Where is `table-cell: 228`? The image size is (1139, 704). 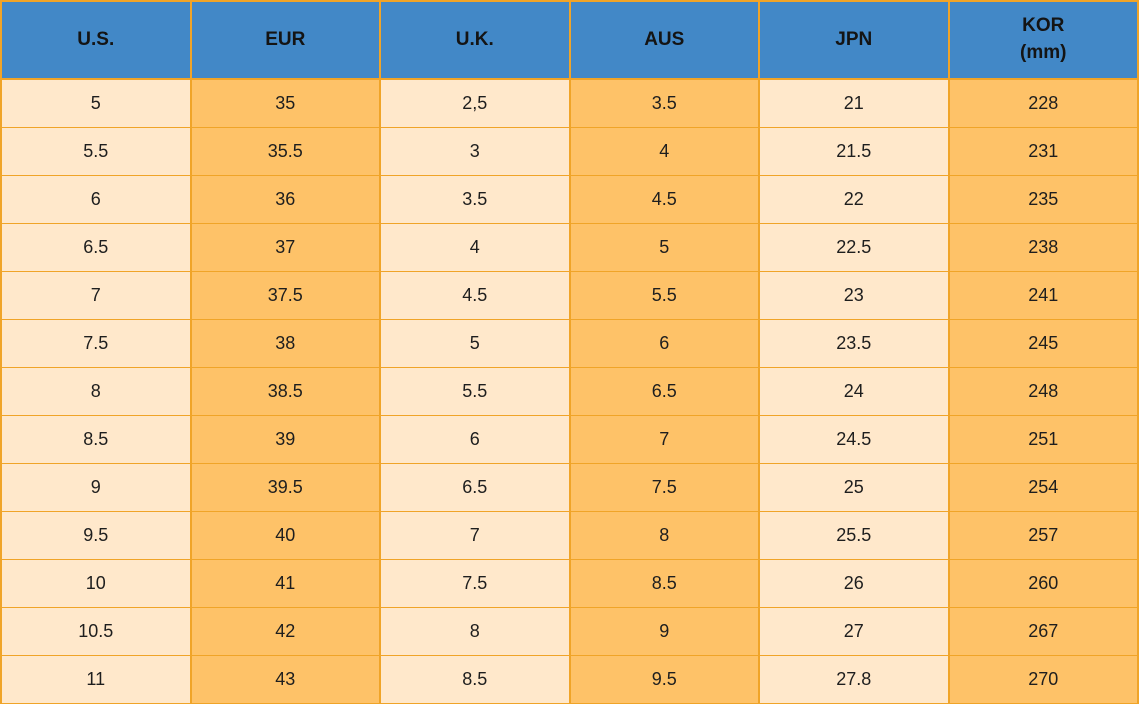
table-cell: 228 is located at coordinates (1043, 103).